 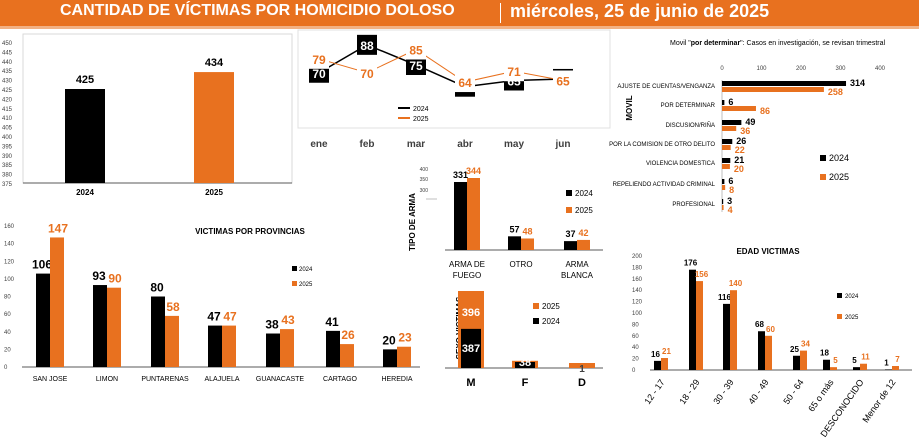 What do you see at coordinates (424, 170) in the screenshot?
I see `arma-y-tick: 400` at bounding box center [424, 170].